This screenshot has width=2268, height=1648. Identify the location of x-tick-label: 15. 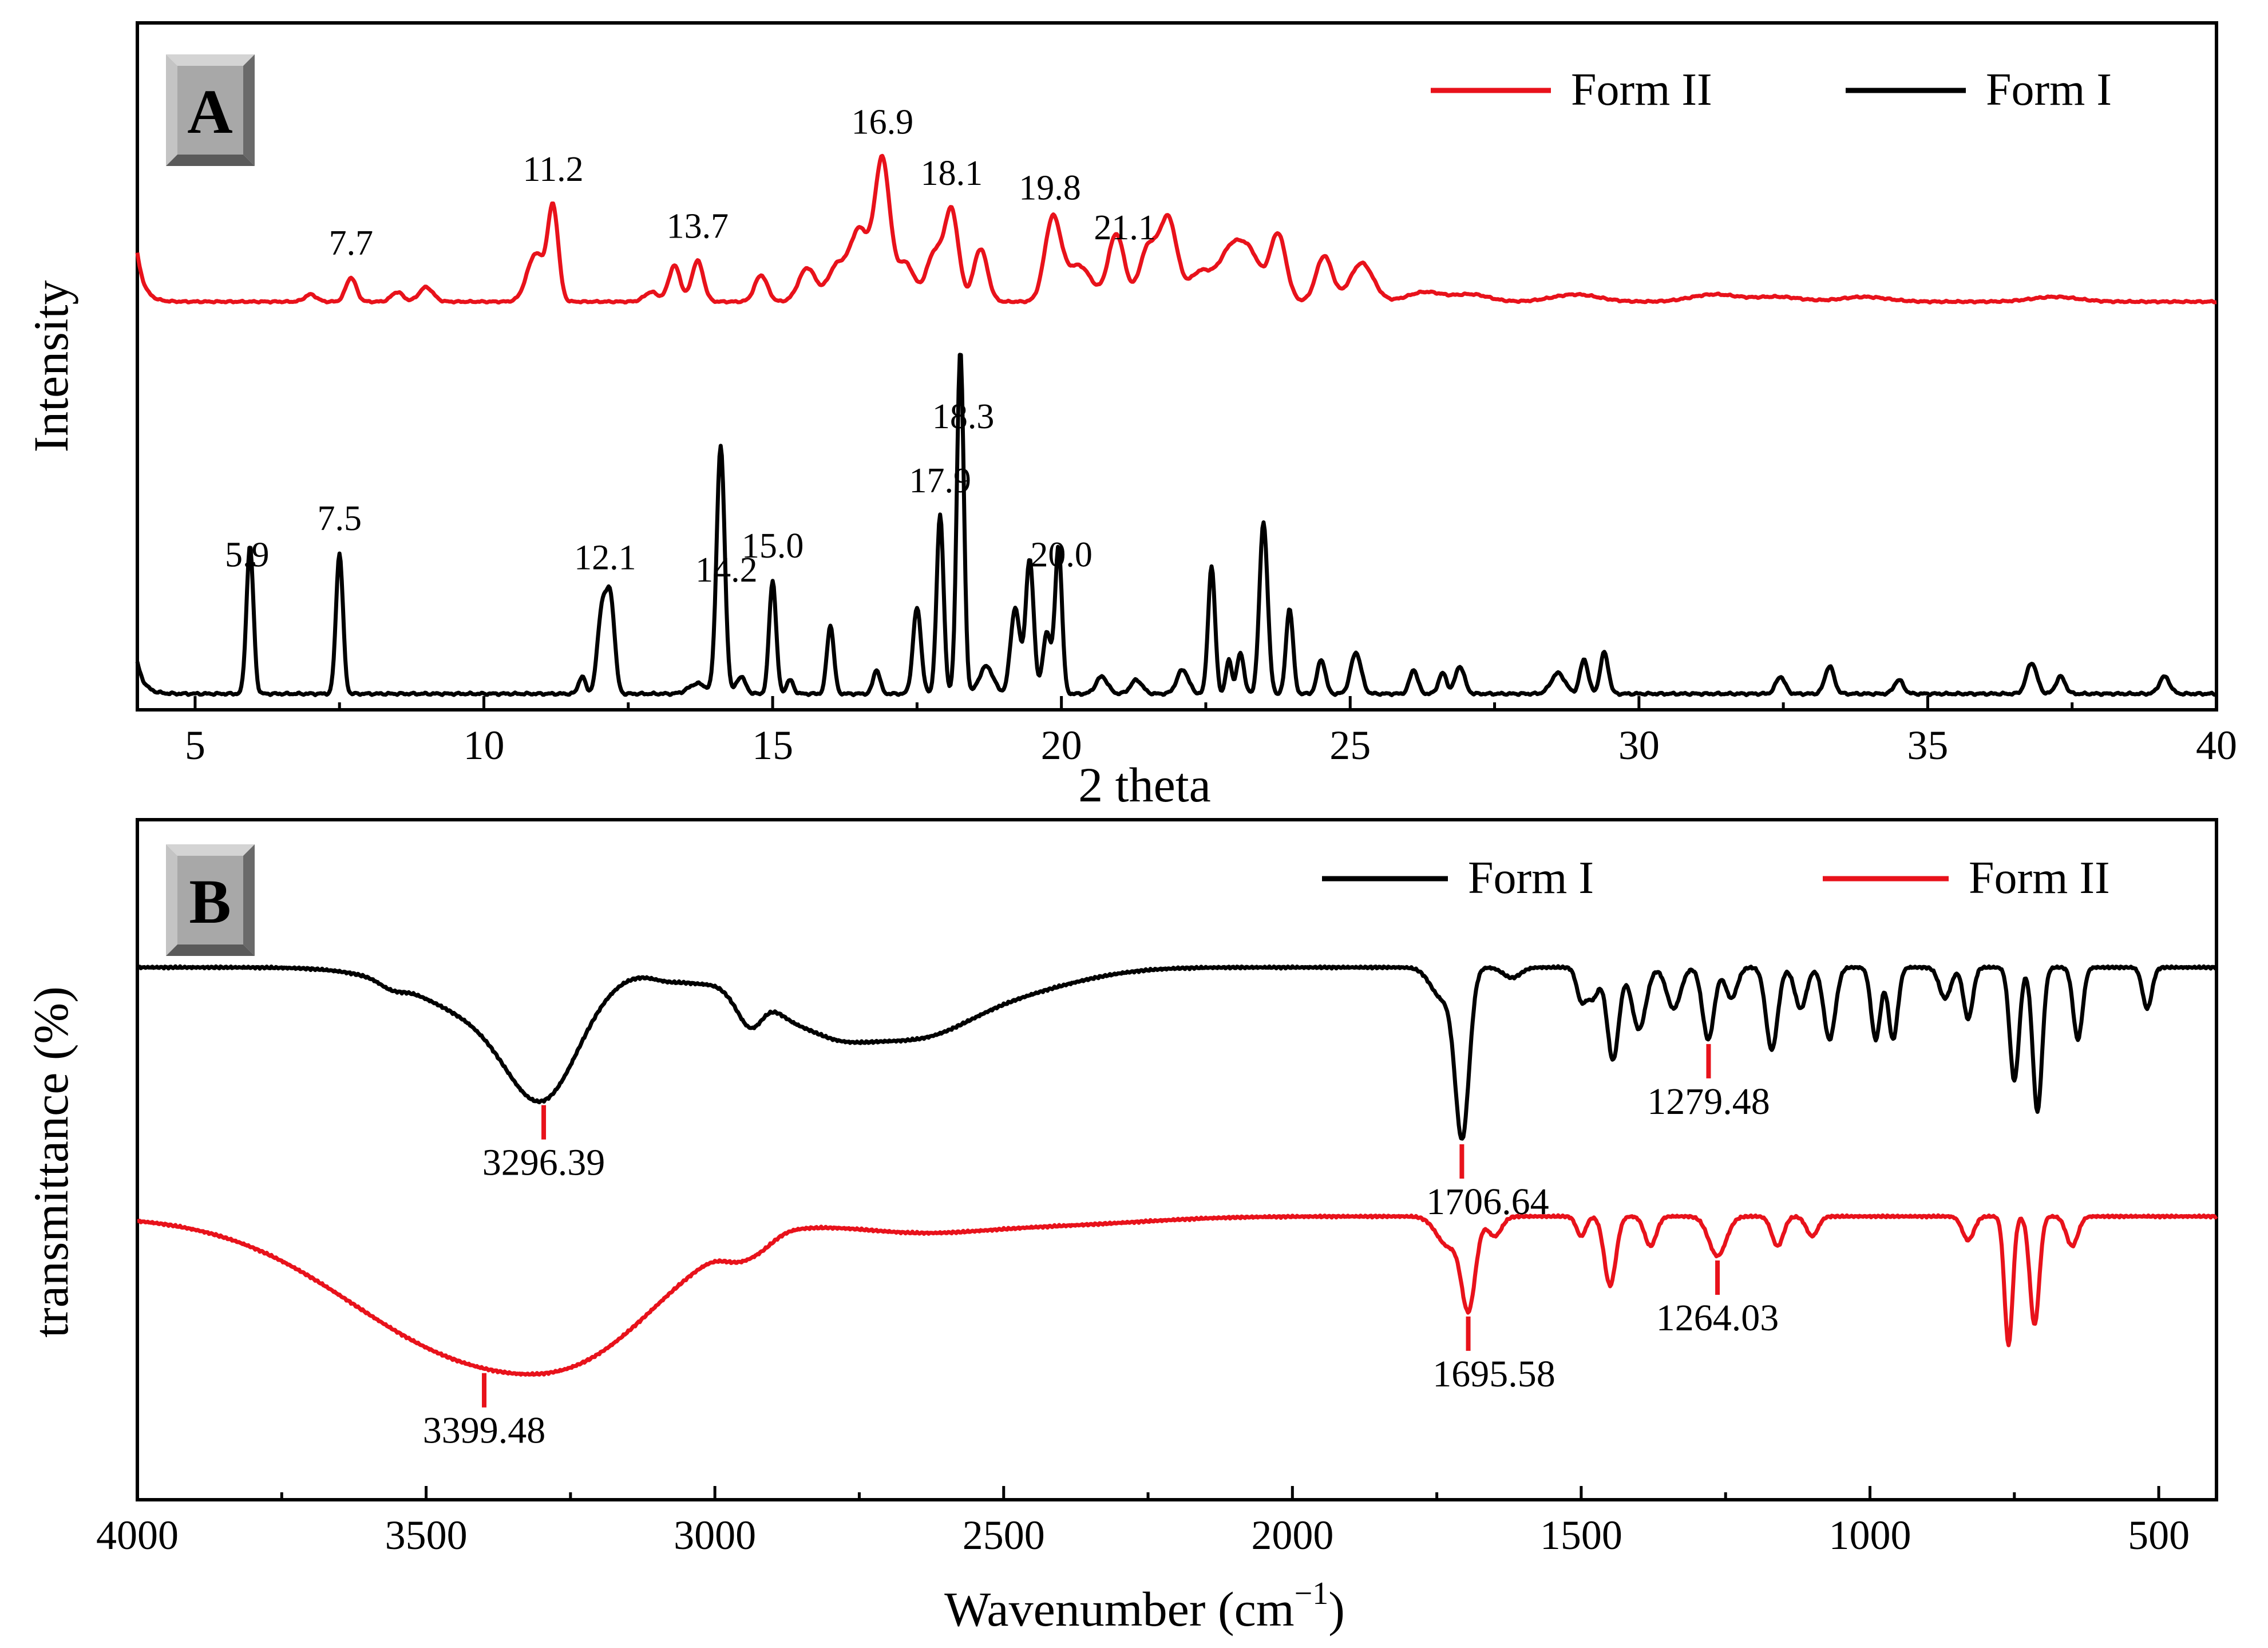
(772, 745).